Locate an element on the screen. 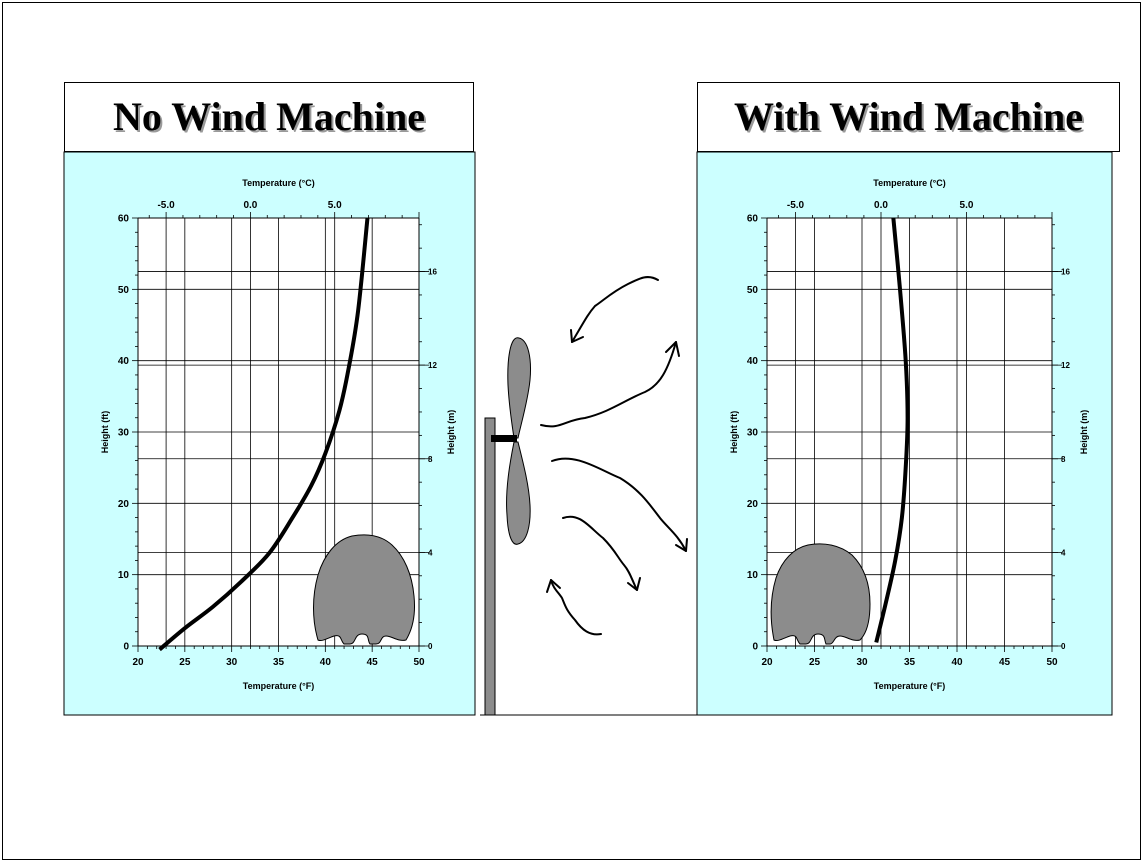 This screenshot has height=865, width=1146. upper-blade-shape is located at coordinates (519, 388).